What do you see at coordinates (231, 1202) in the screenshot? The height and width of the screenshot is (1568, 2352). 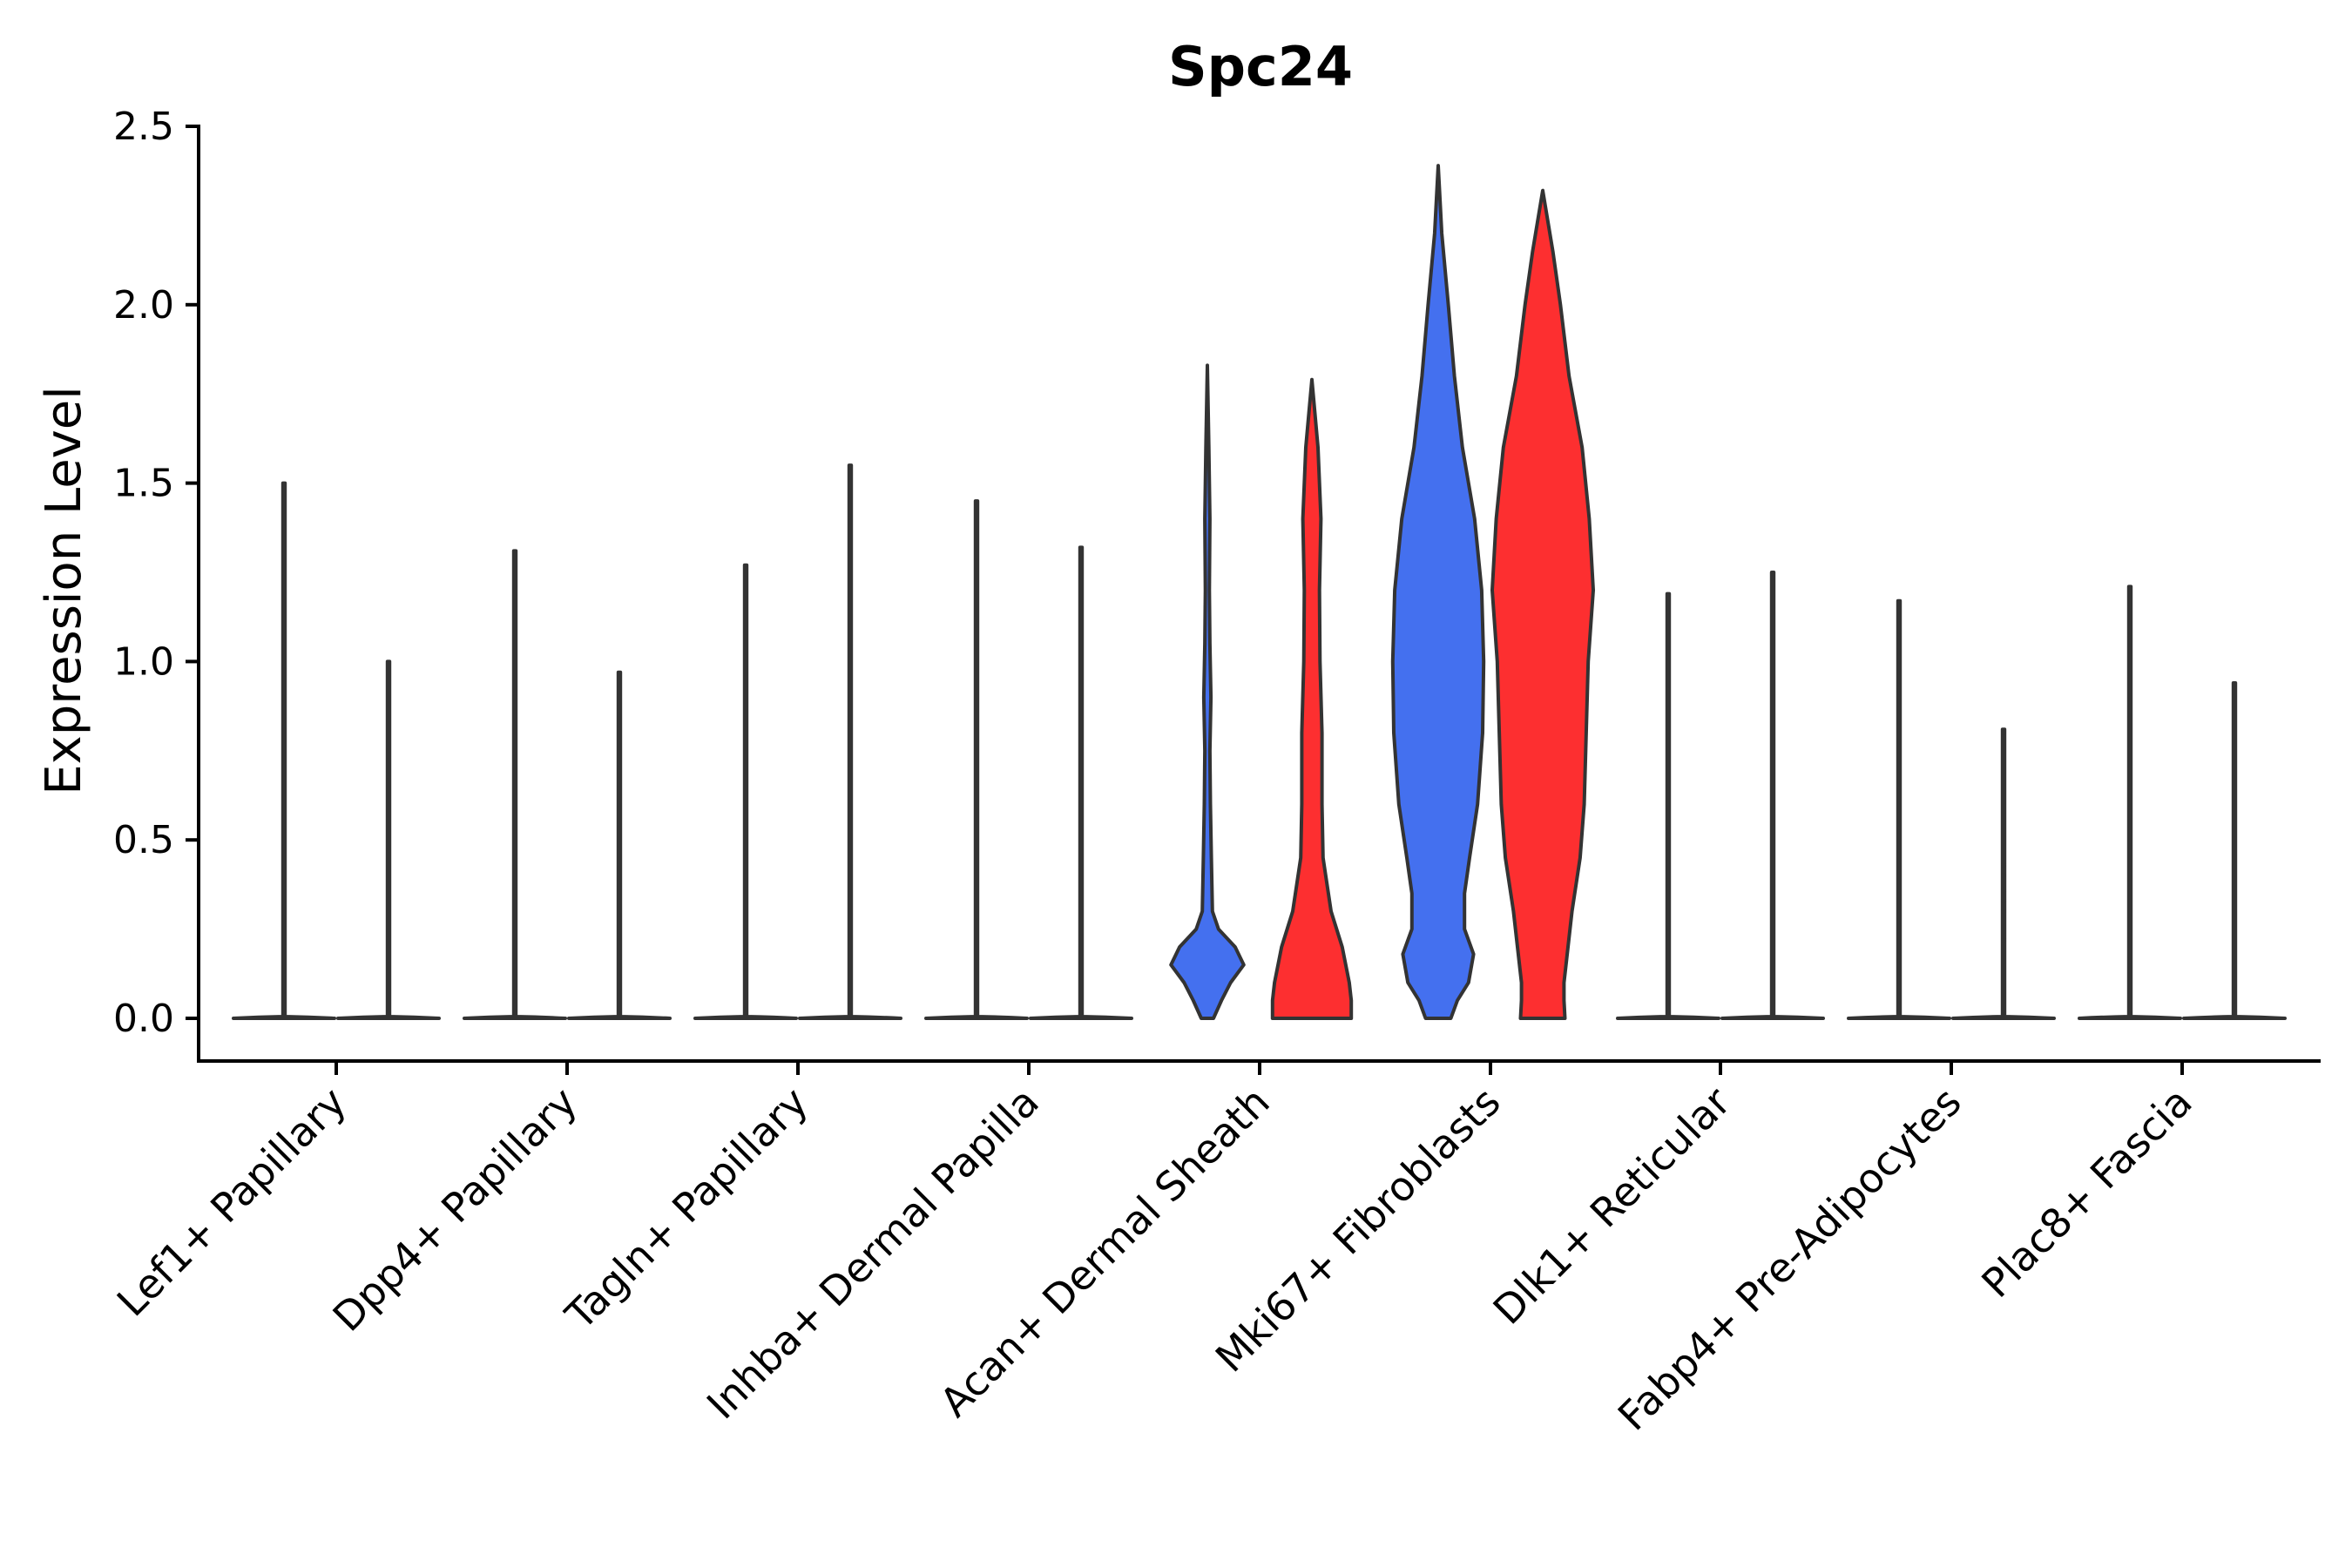 I see `x-category-label: Lef1+ Papillary` at bounding box center [231, 1202].